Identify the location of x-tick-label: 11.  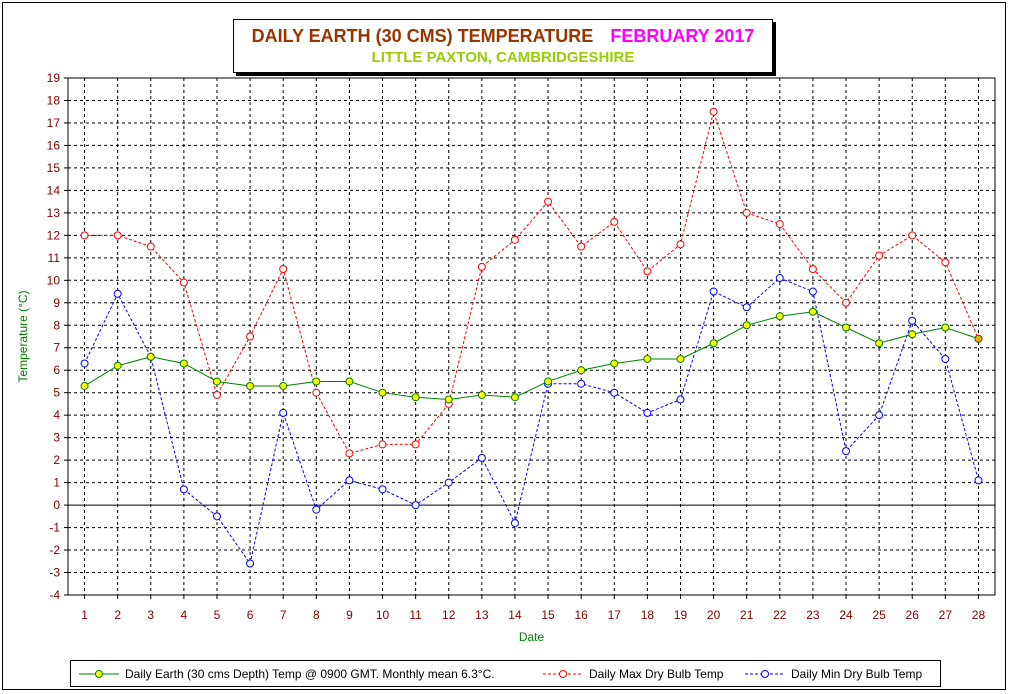
(415, 615).